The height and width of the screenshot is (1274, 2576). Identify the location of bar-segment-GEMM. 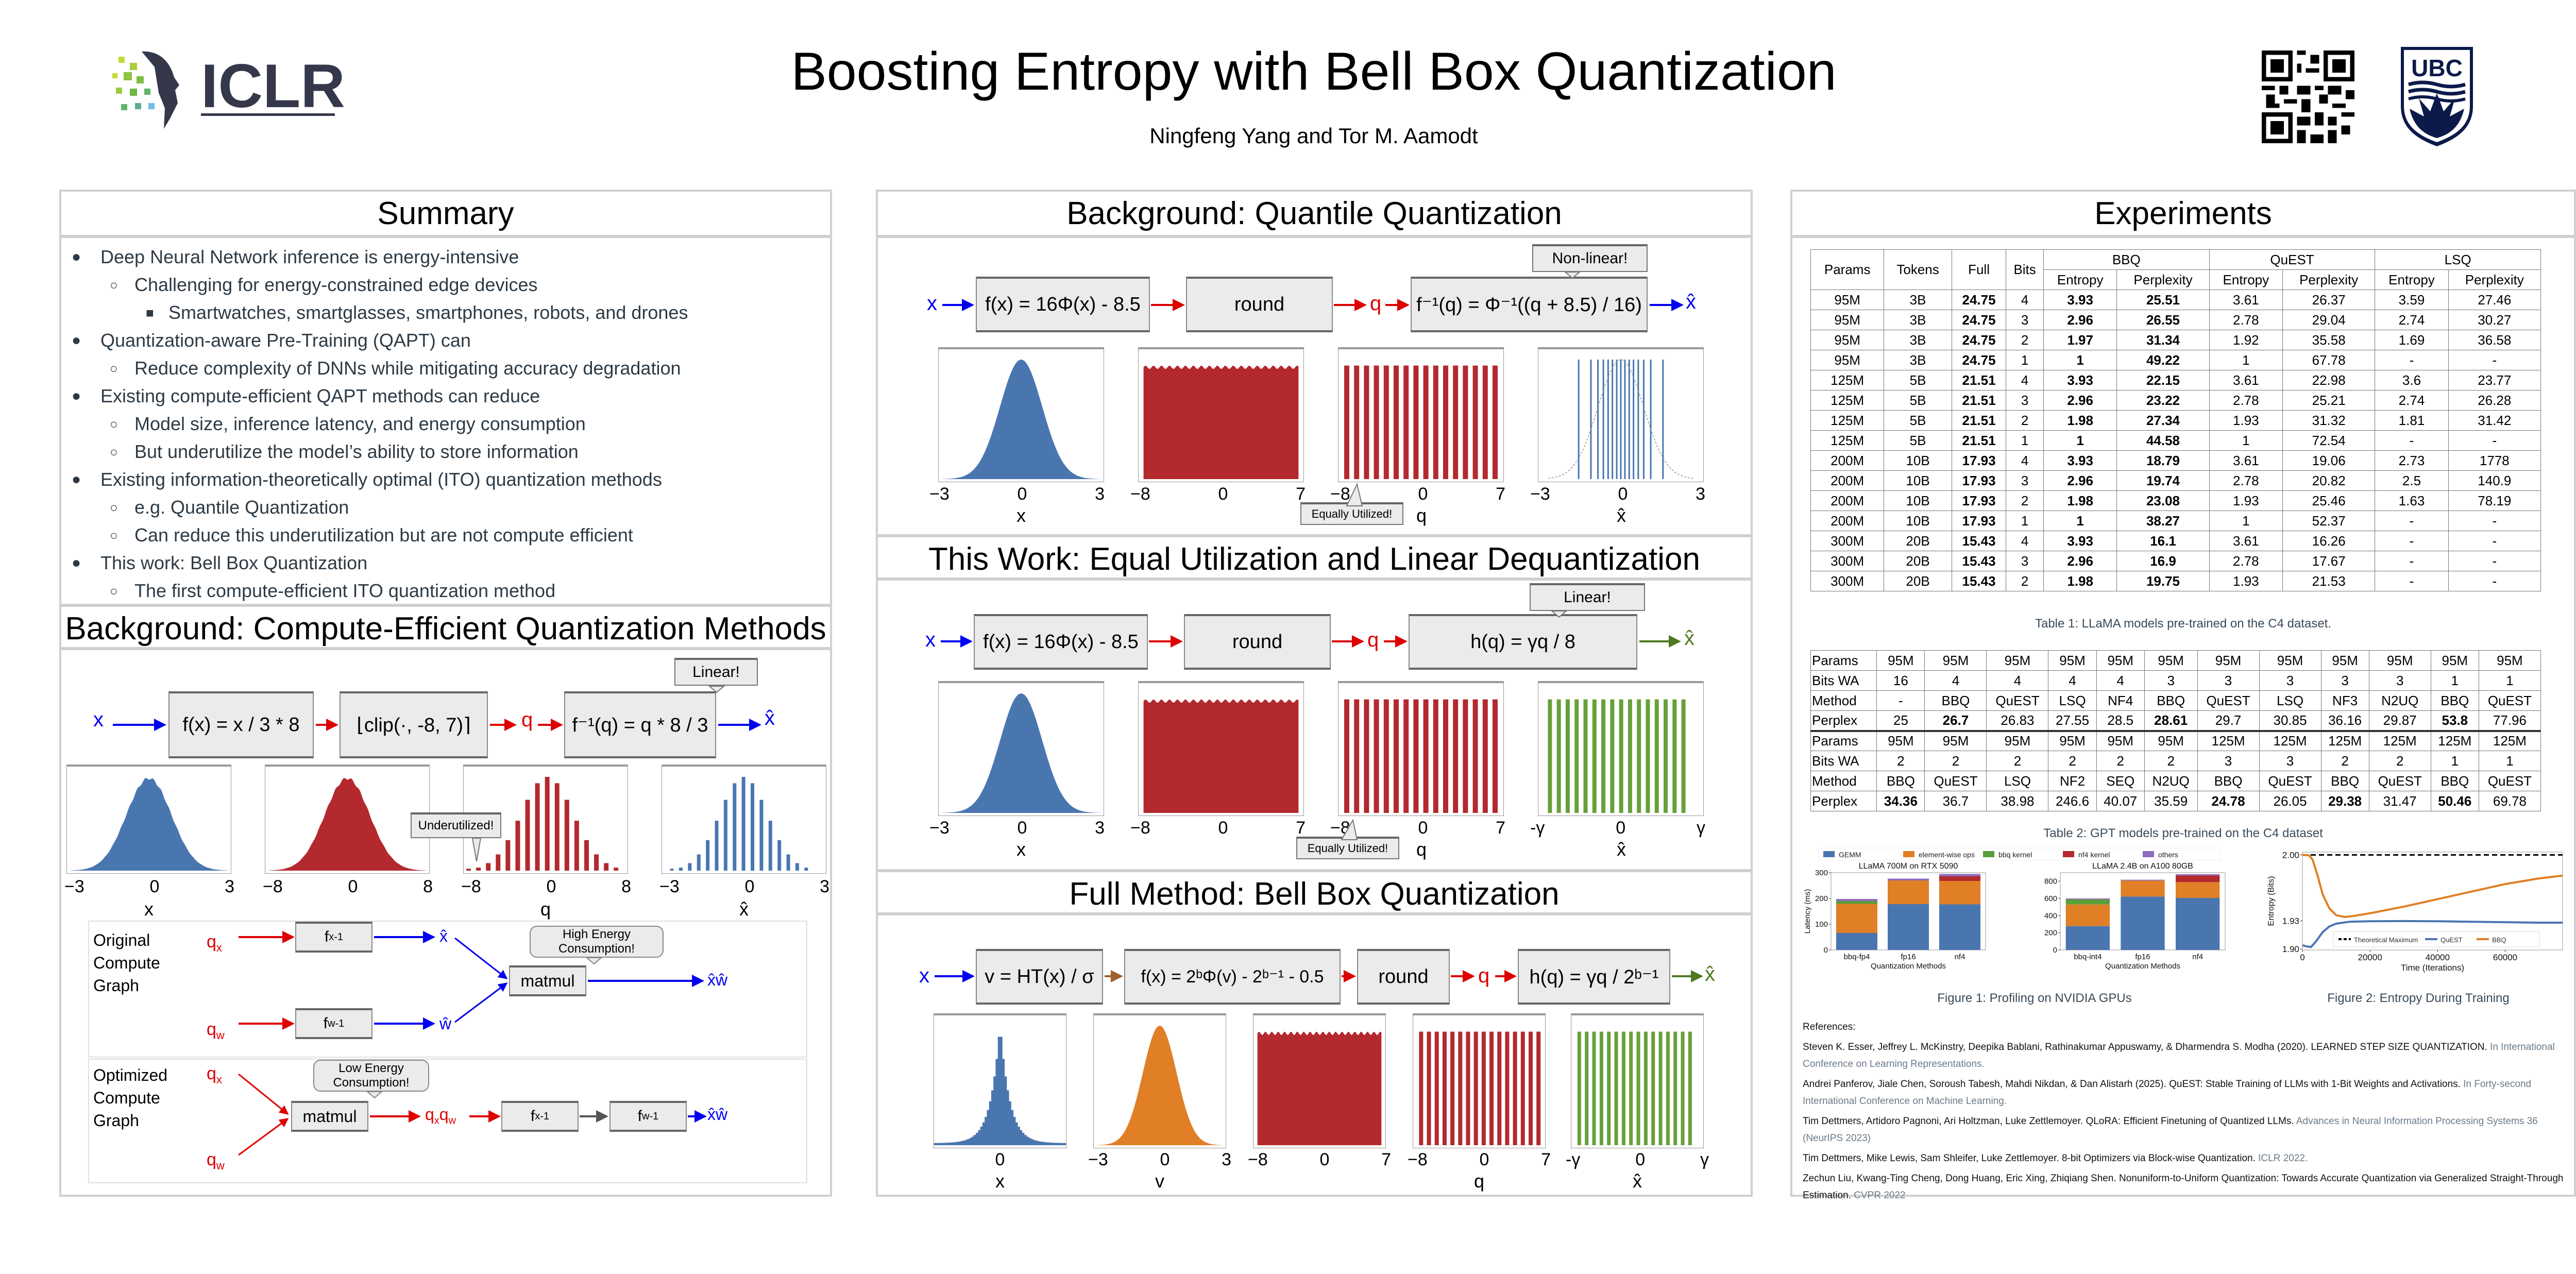
(1959, 927).